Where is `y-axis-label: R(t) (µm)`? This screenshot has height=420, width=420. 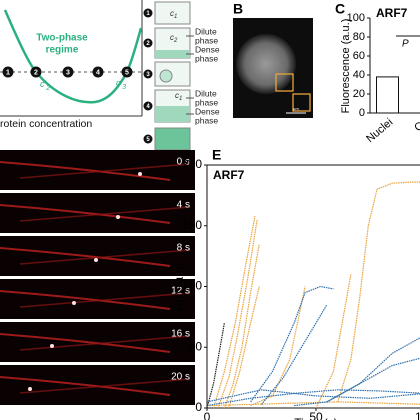 y-axis-label: R(t) (µm) is located at coordinates (179, 287).